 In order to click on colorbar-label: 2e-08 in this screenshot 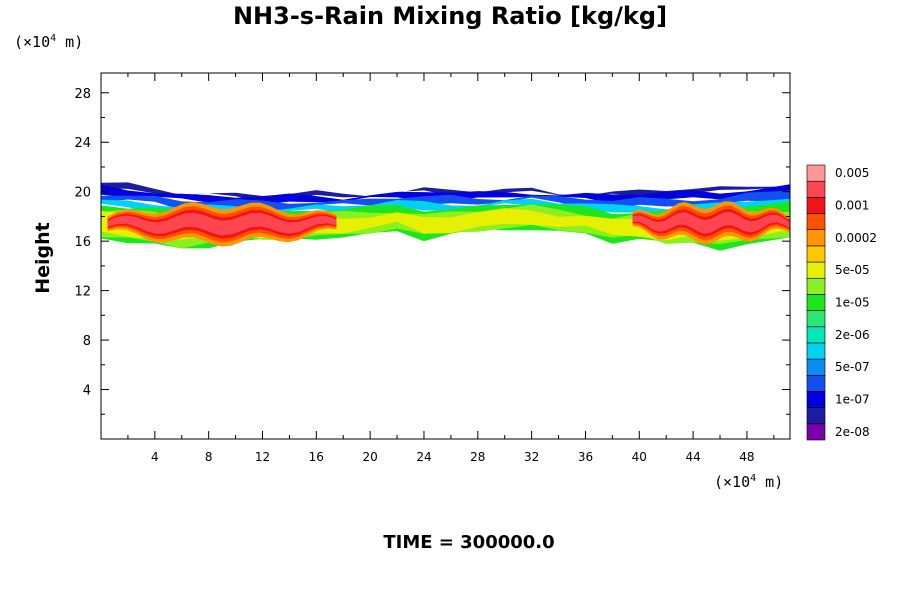, I will do `click(852, 432)`.